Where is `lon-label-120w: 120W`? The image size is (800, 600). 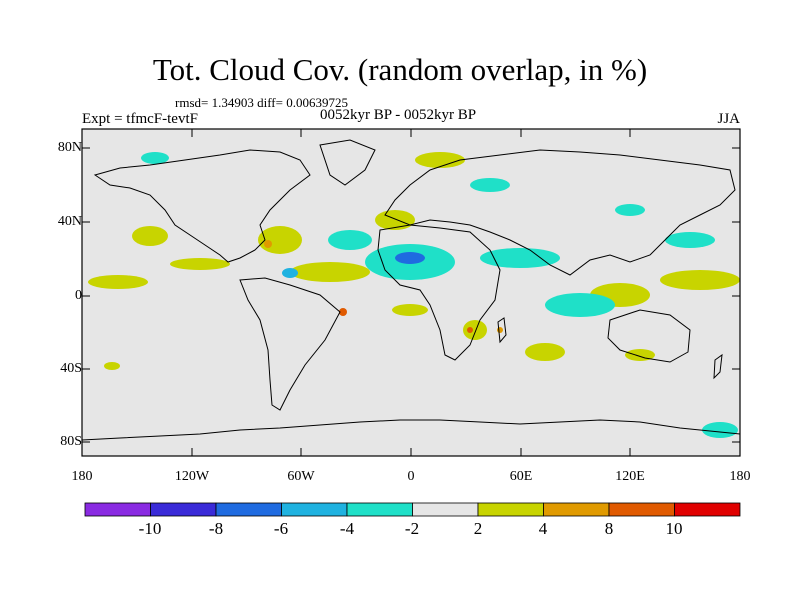
lon-label-120w: 120W is located at coordinates (192, 476).